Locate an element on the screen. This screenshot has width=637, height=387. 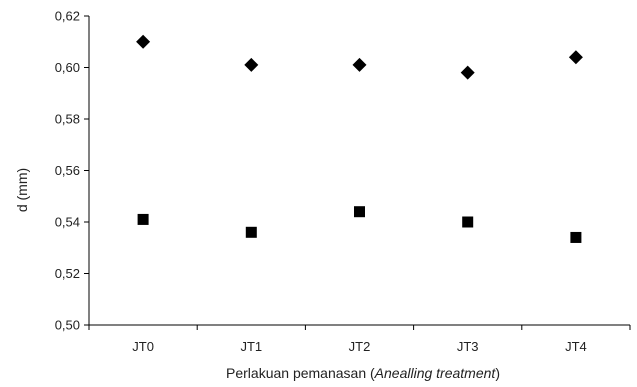
y-tick-label: 0,60 is located at coordinates (67, 67).